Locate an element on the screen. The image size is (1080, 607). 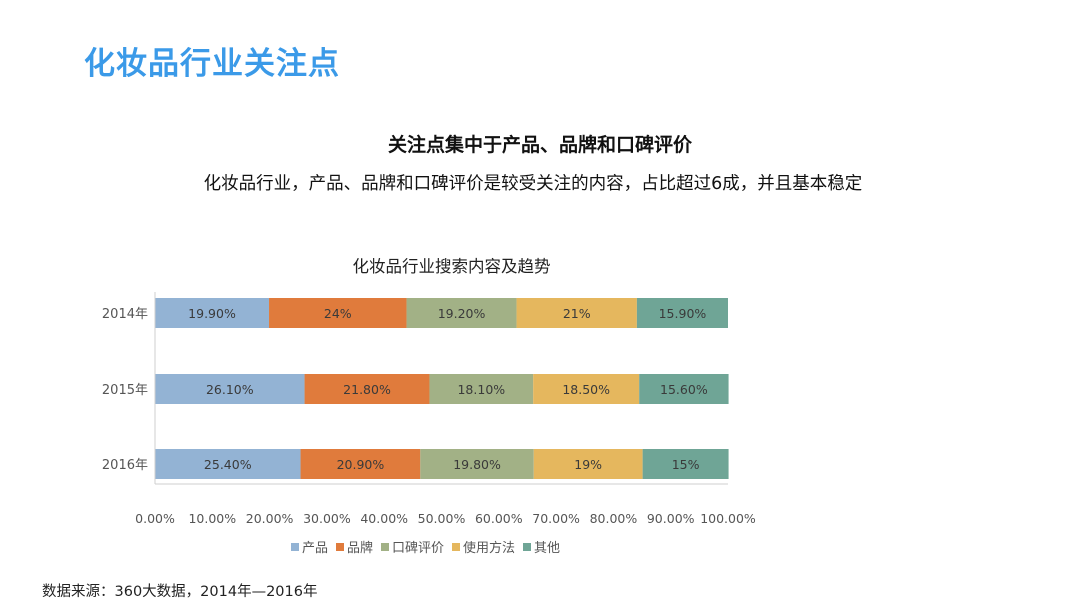
x-tick-label: 0.00% is located at coordinates (155, 518).